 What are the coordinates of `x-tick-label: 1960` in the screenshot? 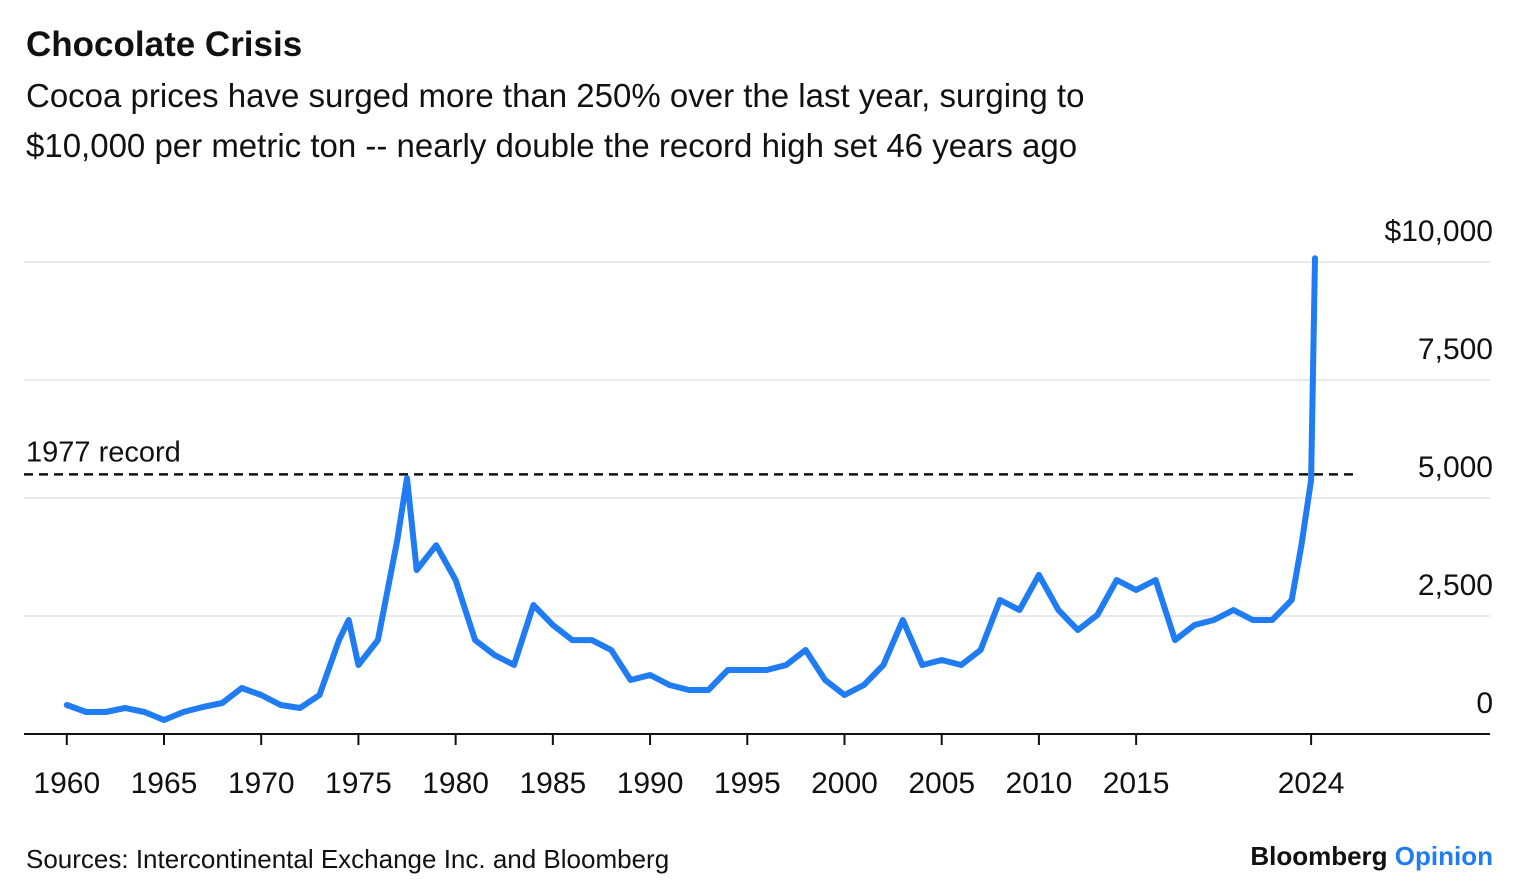 It's located at (66, 783).